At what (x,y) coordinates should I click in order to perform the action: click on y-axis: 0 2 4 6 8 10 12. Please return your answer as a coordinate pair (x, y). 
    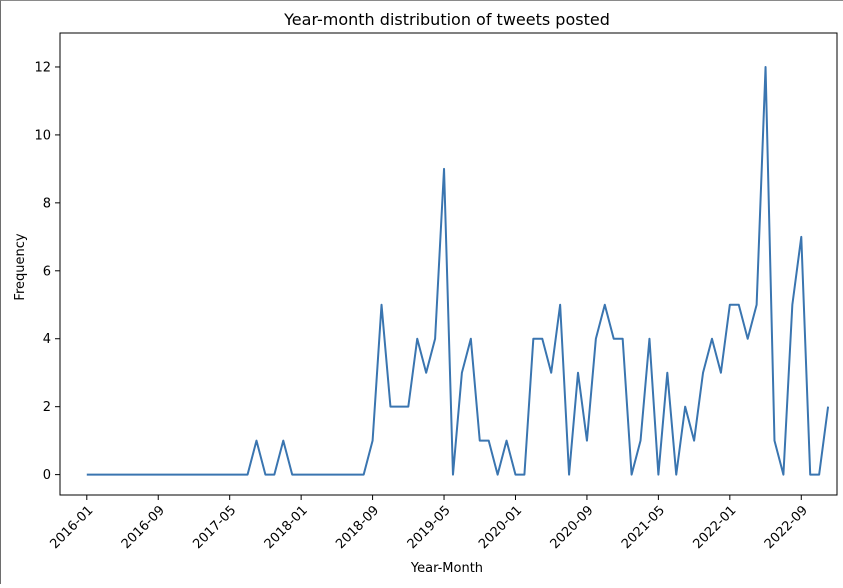
    Looking at the image, I should click on (47, 271).